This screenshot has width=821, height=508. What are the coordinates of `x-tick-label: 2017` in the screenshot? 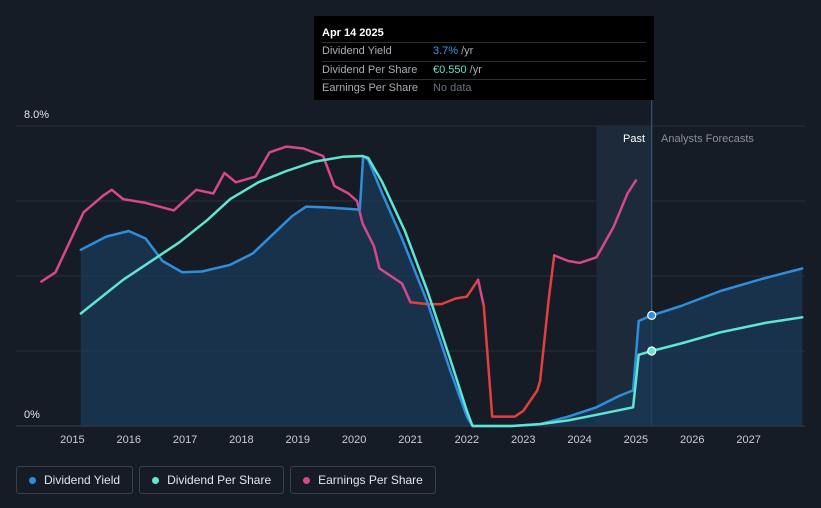 It's located at (185, 440).